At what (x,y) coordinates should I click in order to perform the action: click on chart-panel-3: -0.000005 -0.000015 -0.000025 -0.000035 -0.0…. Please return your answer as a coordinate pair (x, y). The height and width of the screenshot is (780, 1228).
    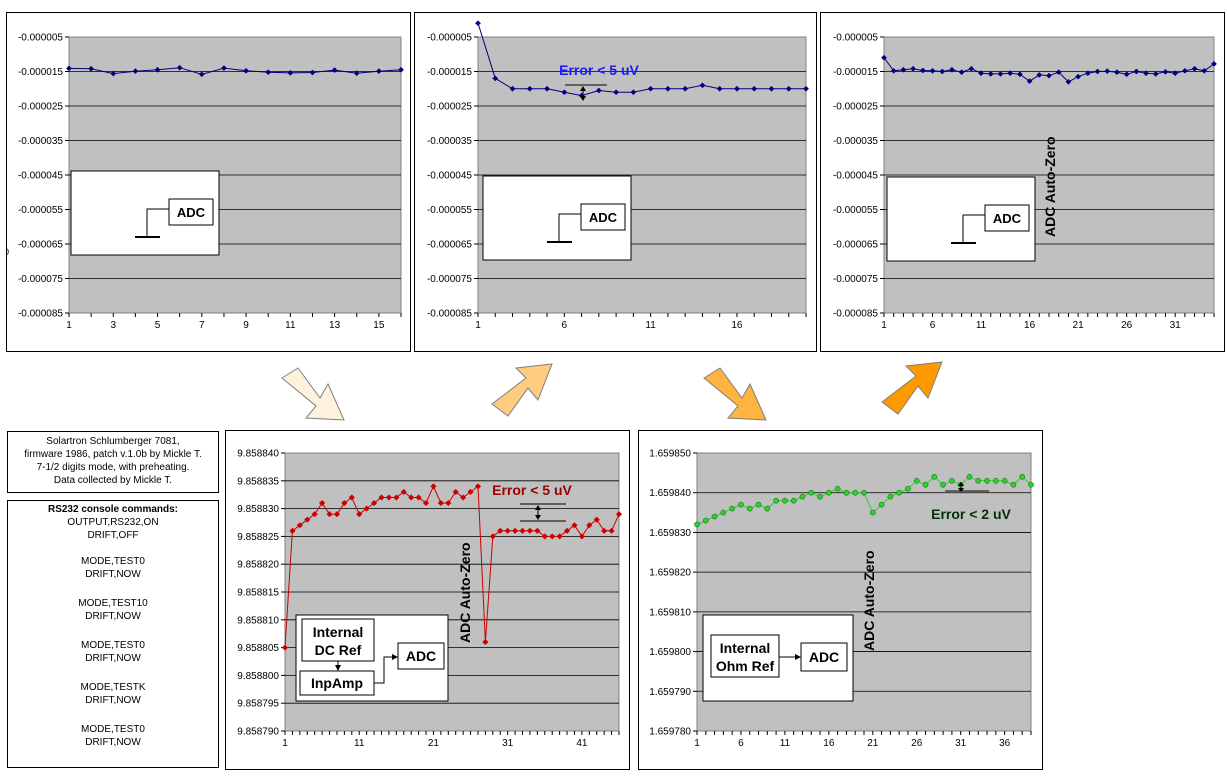
    Looking at the image, I should click on (1022, 182).